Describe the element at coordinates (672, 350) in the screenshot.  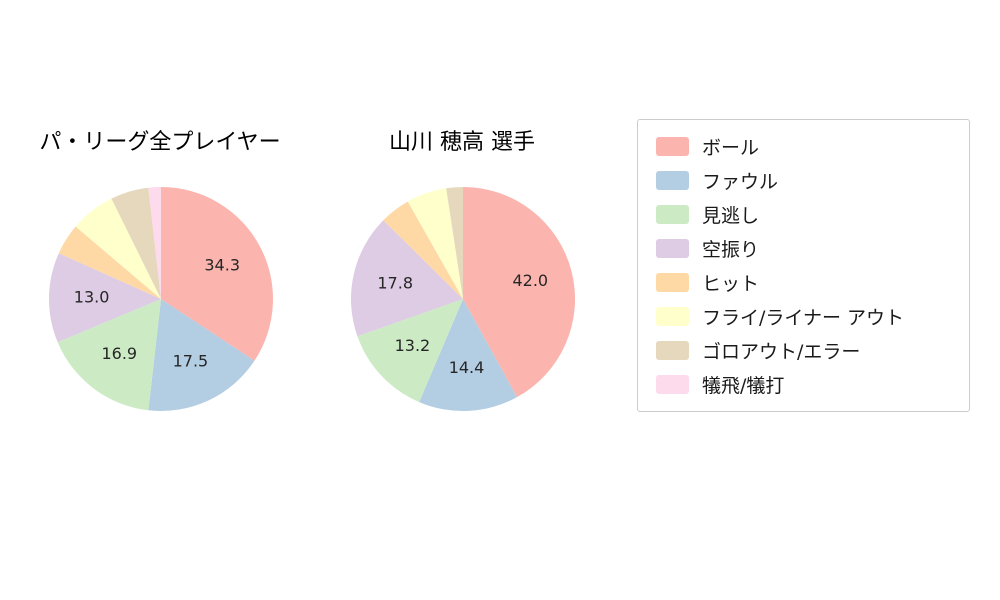
I see `legend-swatch-groundout-error` at that location.